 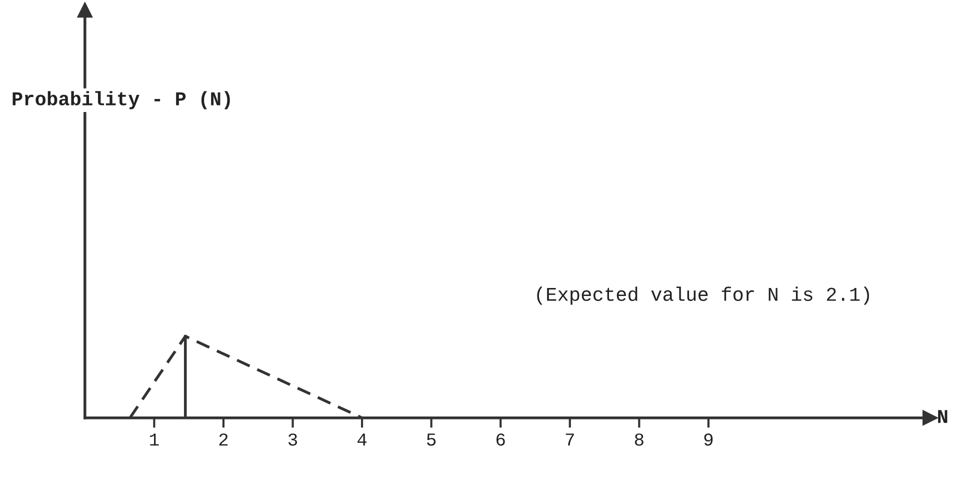 What do you see at coordinates (943, 416) in the screenshot?
I see `x-axis-title: N` at bounding box center [943, 416].